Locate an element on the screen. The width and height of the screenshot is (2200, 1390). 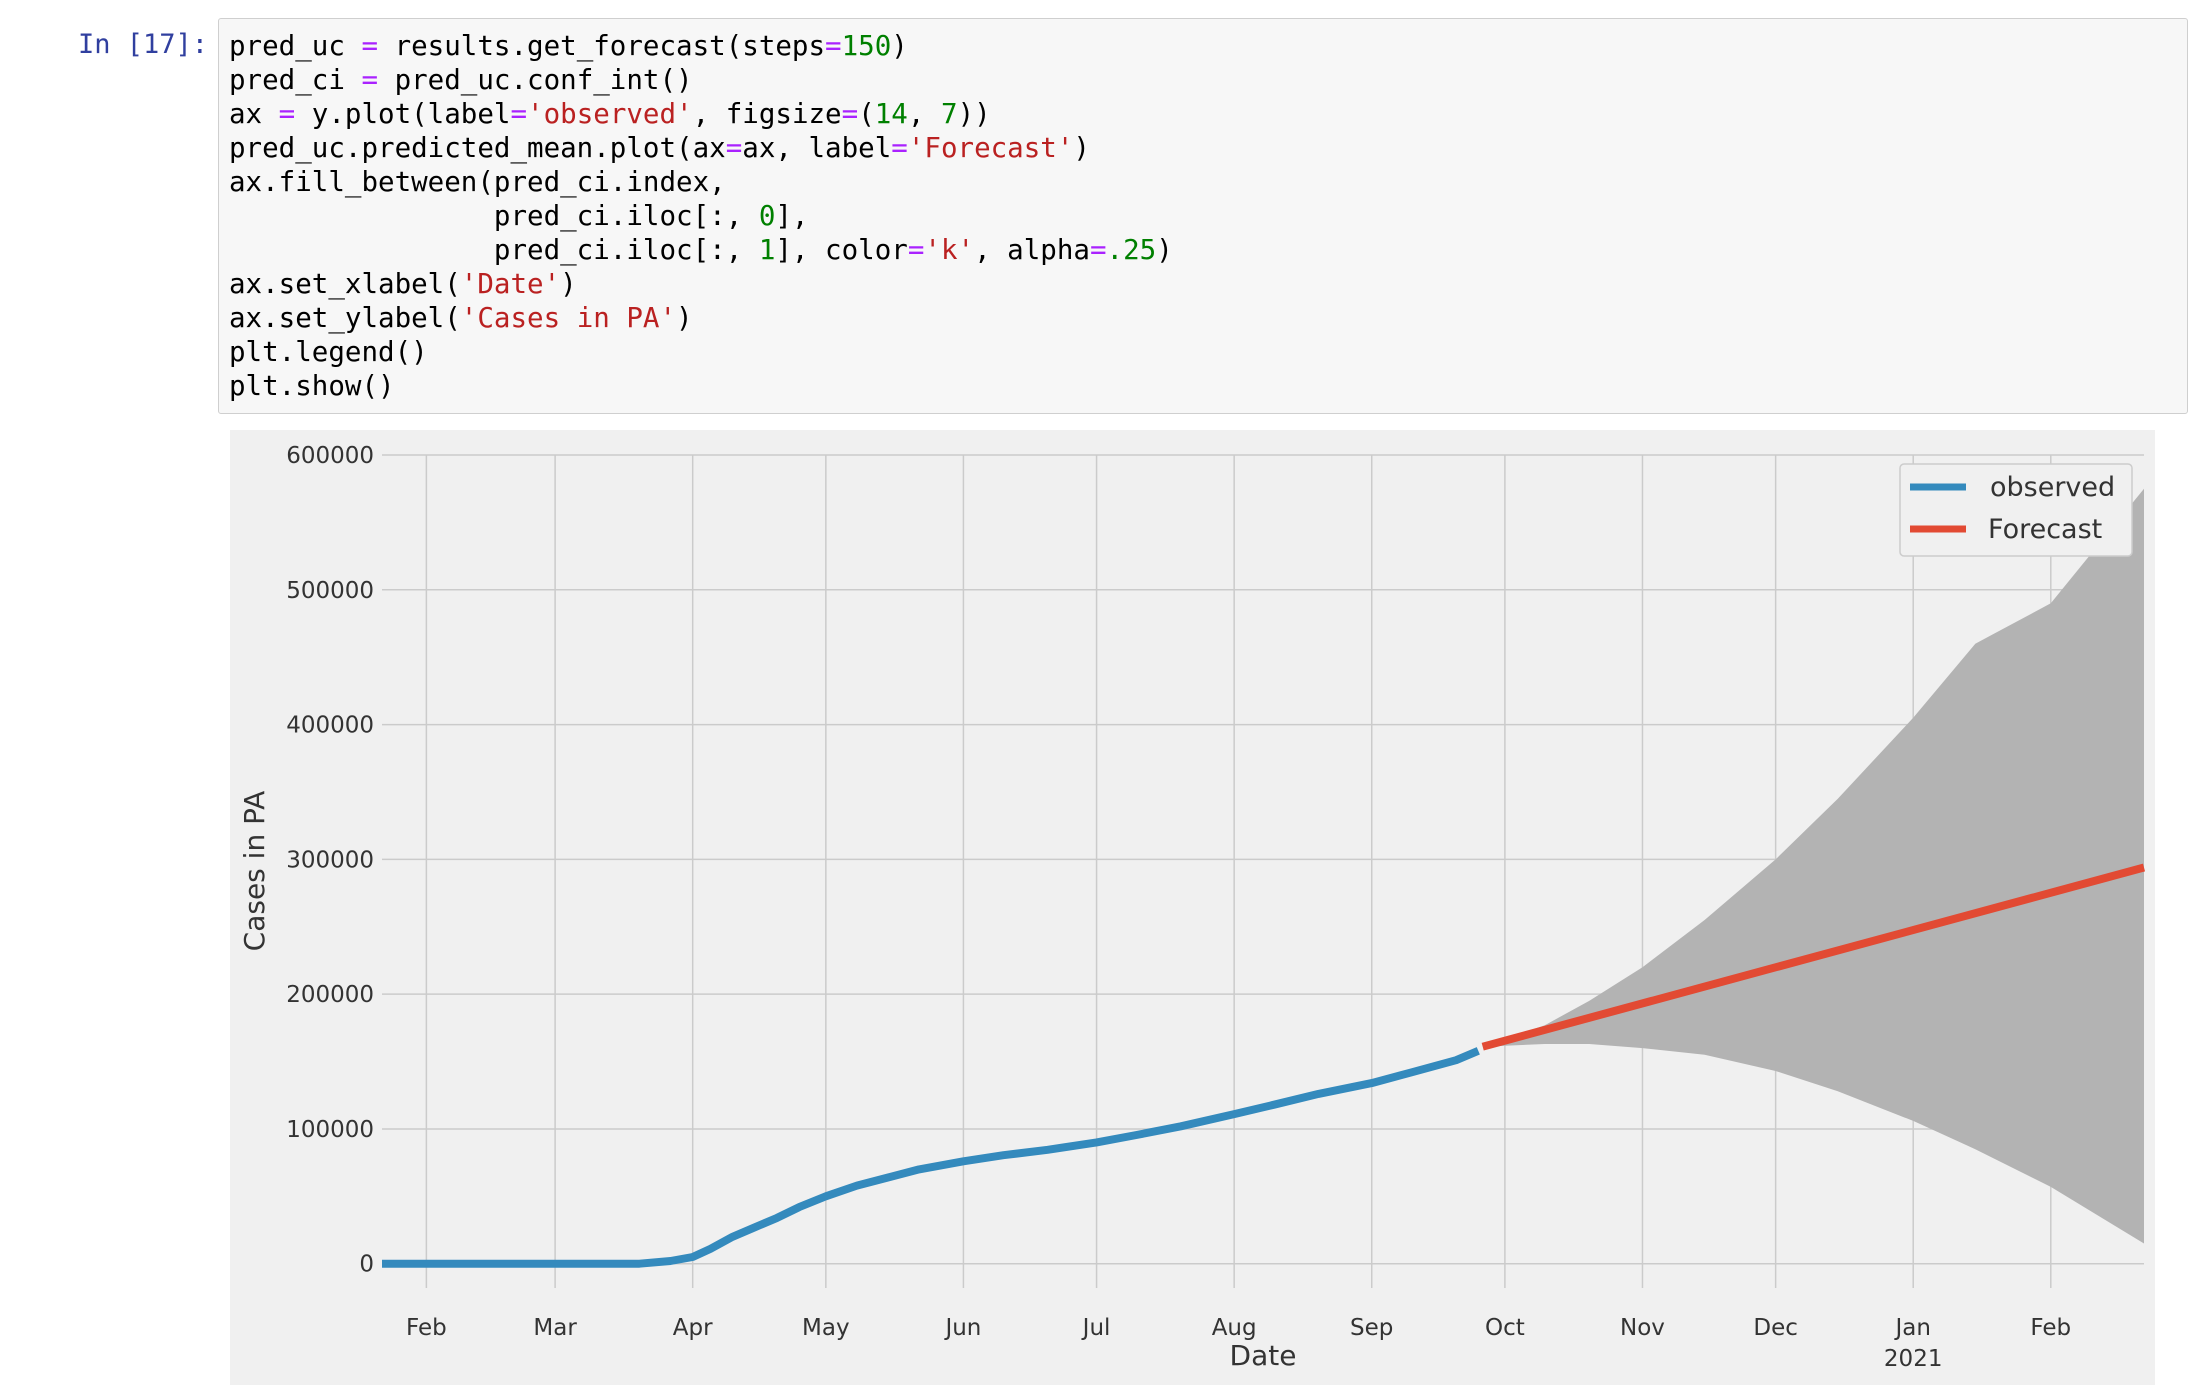
code-token: pred_ci is located at coordinates (295, 80).